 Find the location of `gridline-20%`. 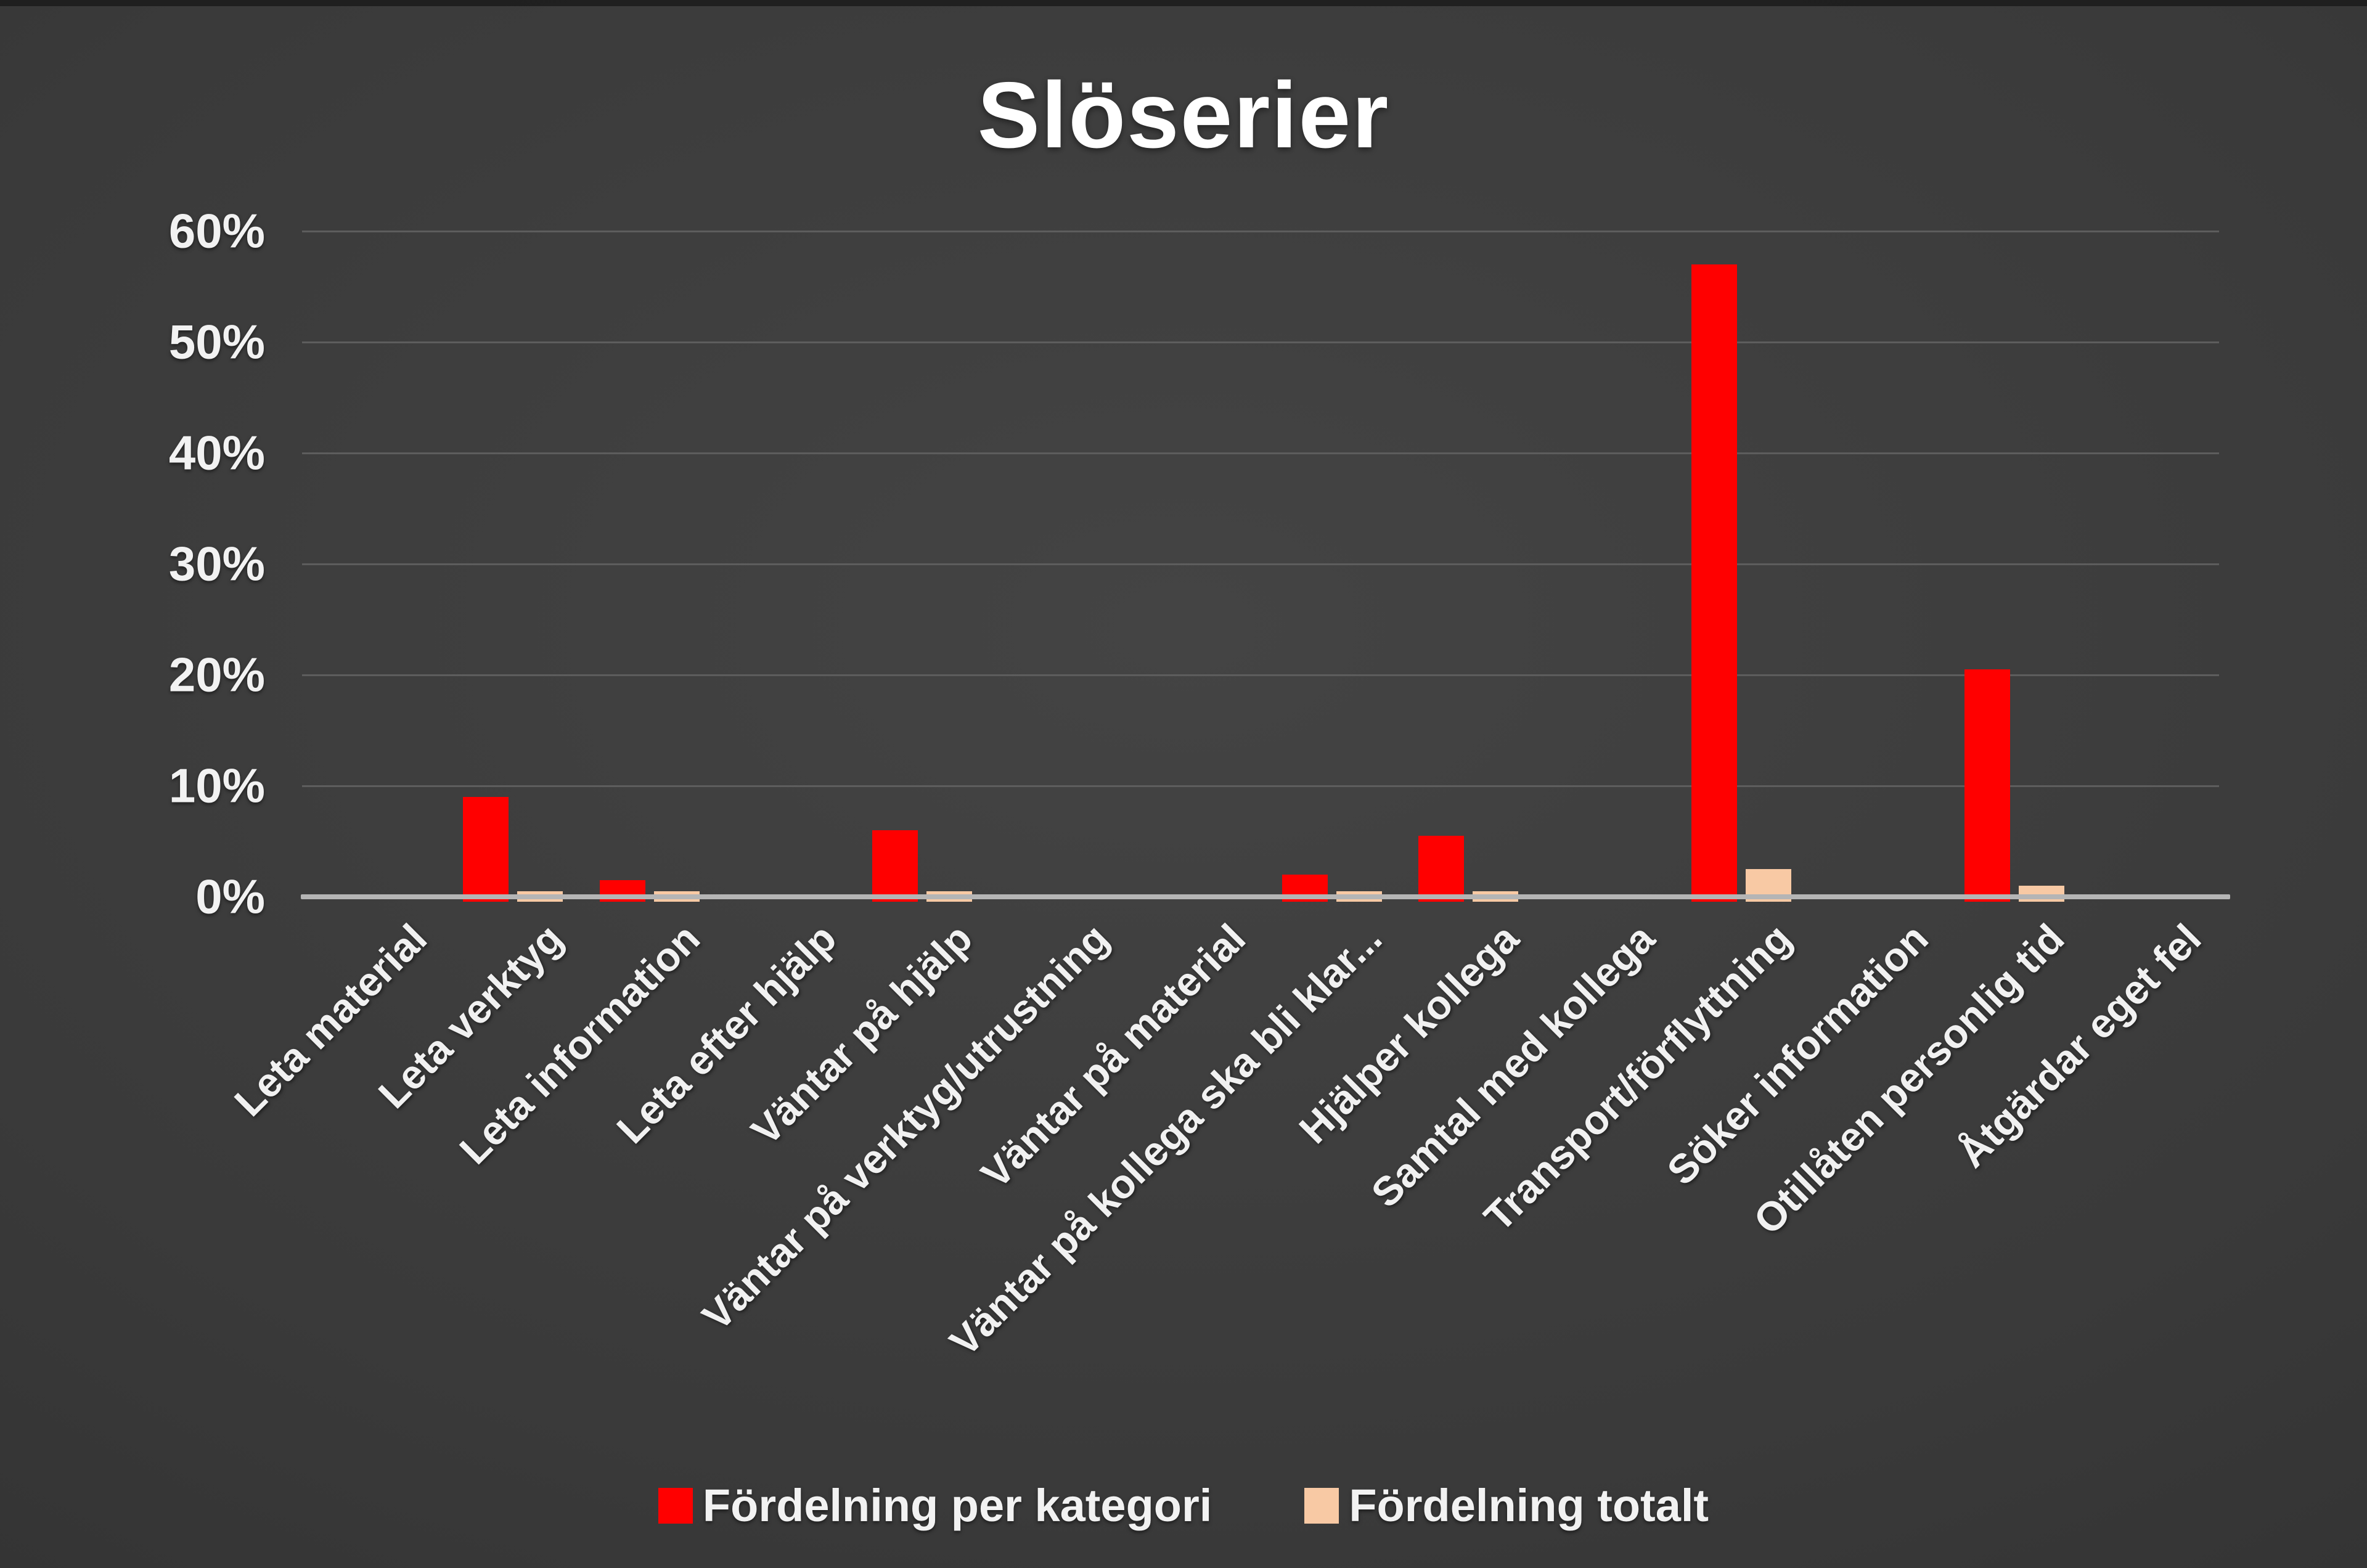

gridline-20% is located at coordinates (1261, 675).